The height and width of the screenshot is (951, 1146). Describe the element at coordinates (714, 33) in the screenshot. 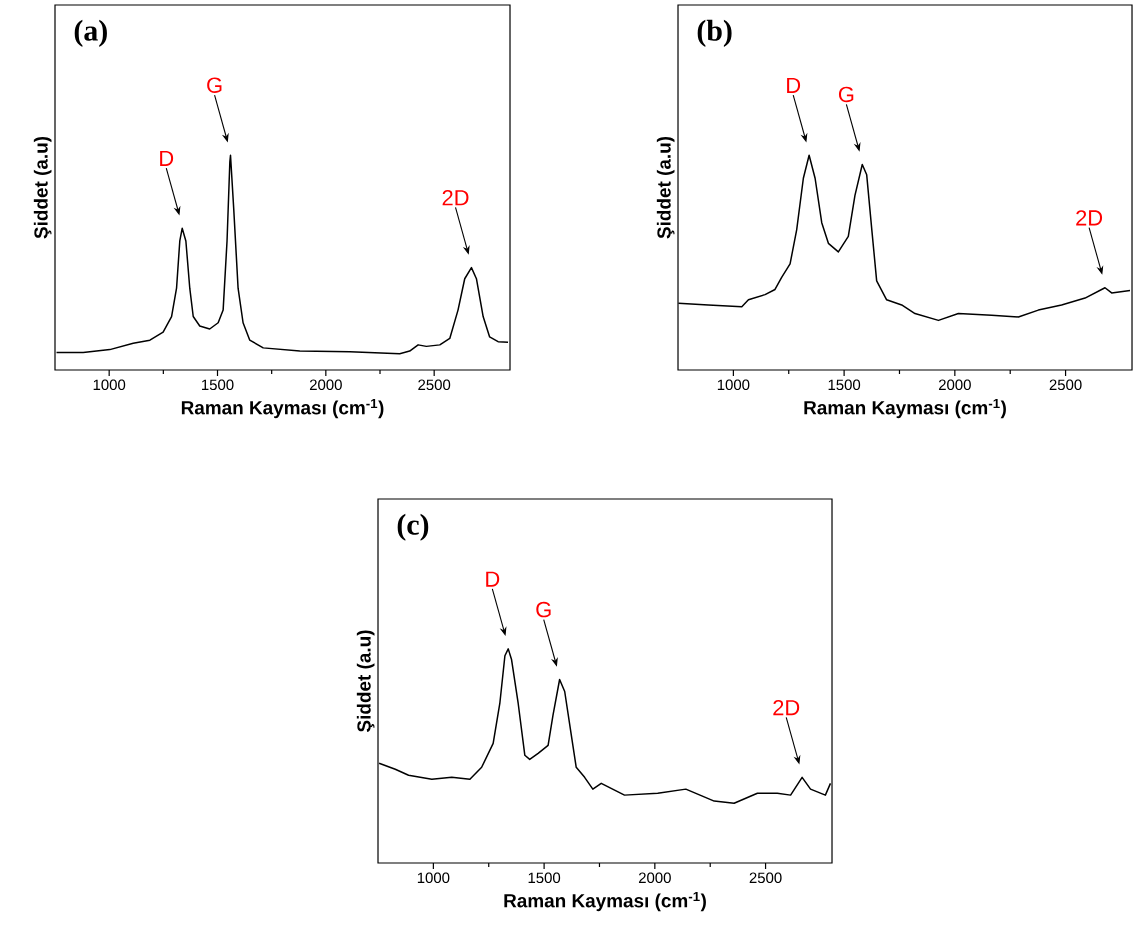

I see `chart-title: (b)` at that location.